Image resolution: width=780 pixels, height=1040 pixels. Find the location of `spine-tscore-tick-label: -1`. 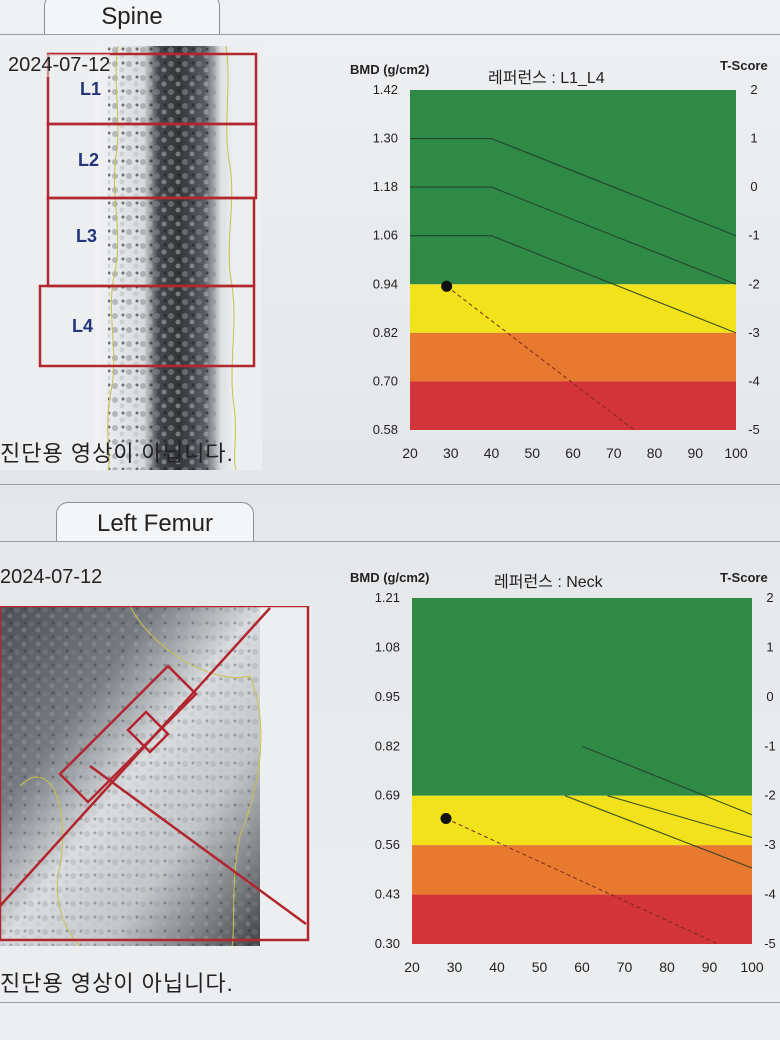

spine-tscore-tick-label: -1 is located at coordinates (754, 235).